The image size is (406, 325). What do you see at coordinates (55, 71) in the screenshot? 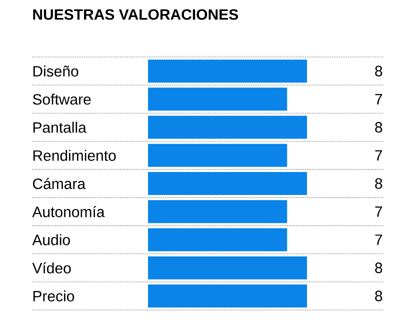
I see `y-tick-label: Diseño` at bounding box center [55, 71].